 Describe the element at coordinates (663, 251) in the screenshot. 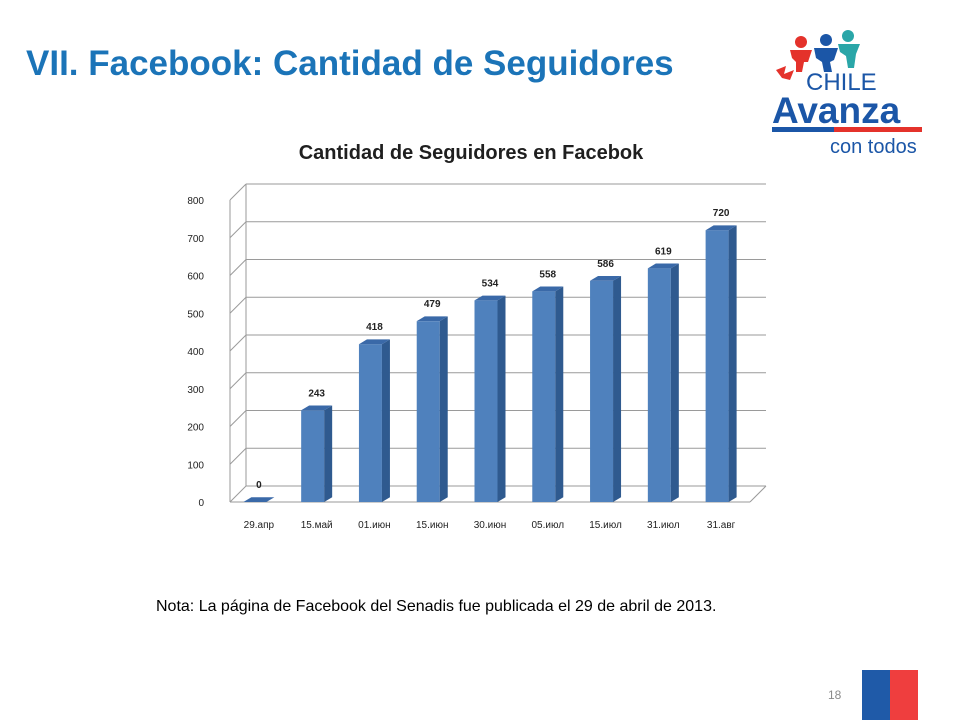

I see `data-label: 619` at that location.